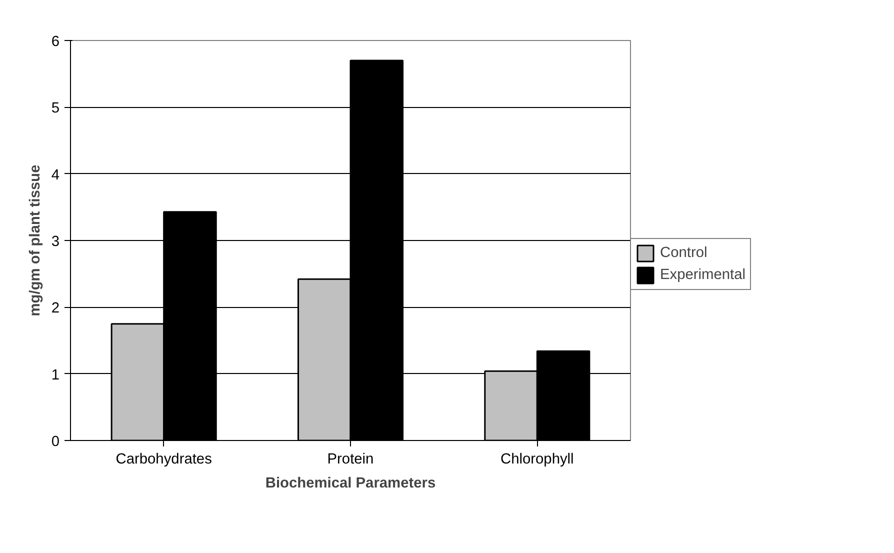 The image size is (894, 553). Describe the element at coordinates (350, 484) in the screenshot. I see `x-axis-title: Biochemical Parameters` at that location.